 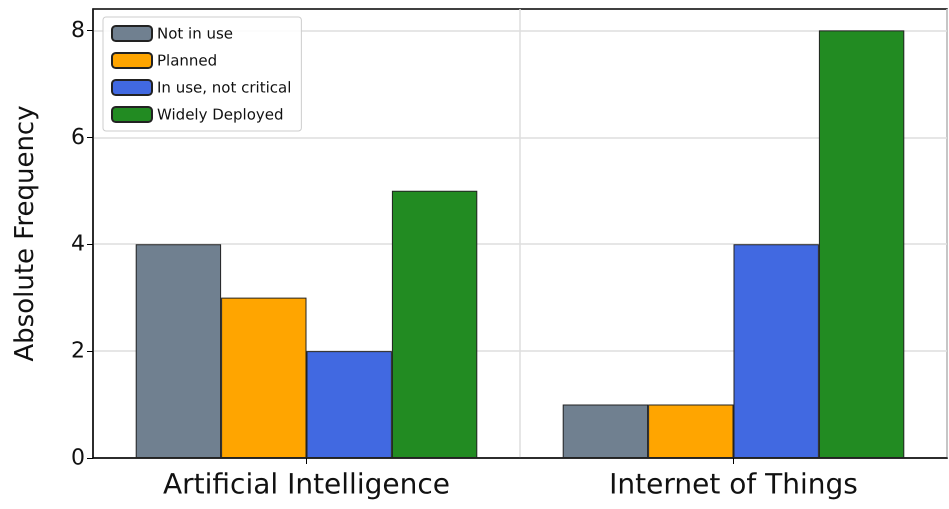 I want to click on legend-label: Widely Deployed, so click(x=220, y=115).